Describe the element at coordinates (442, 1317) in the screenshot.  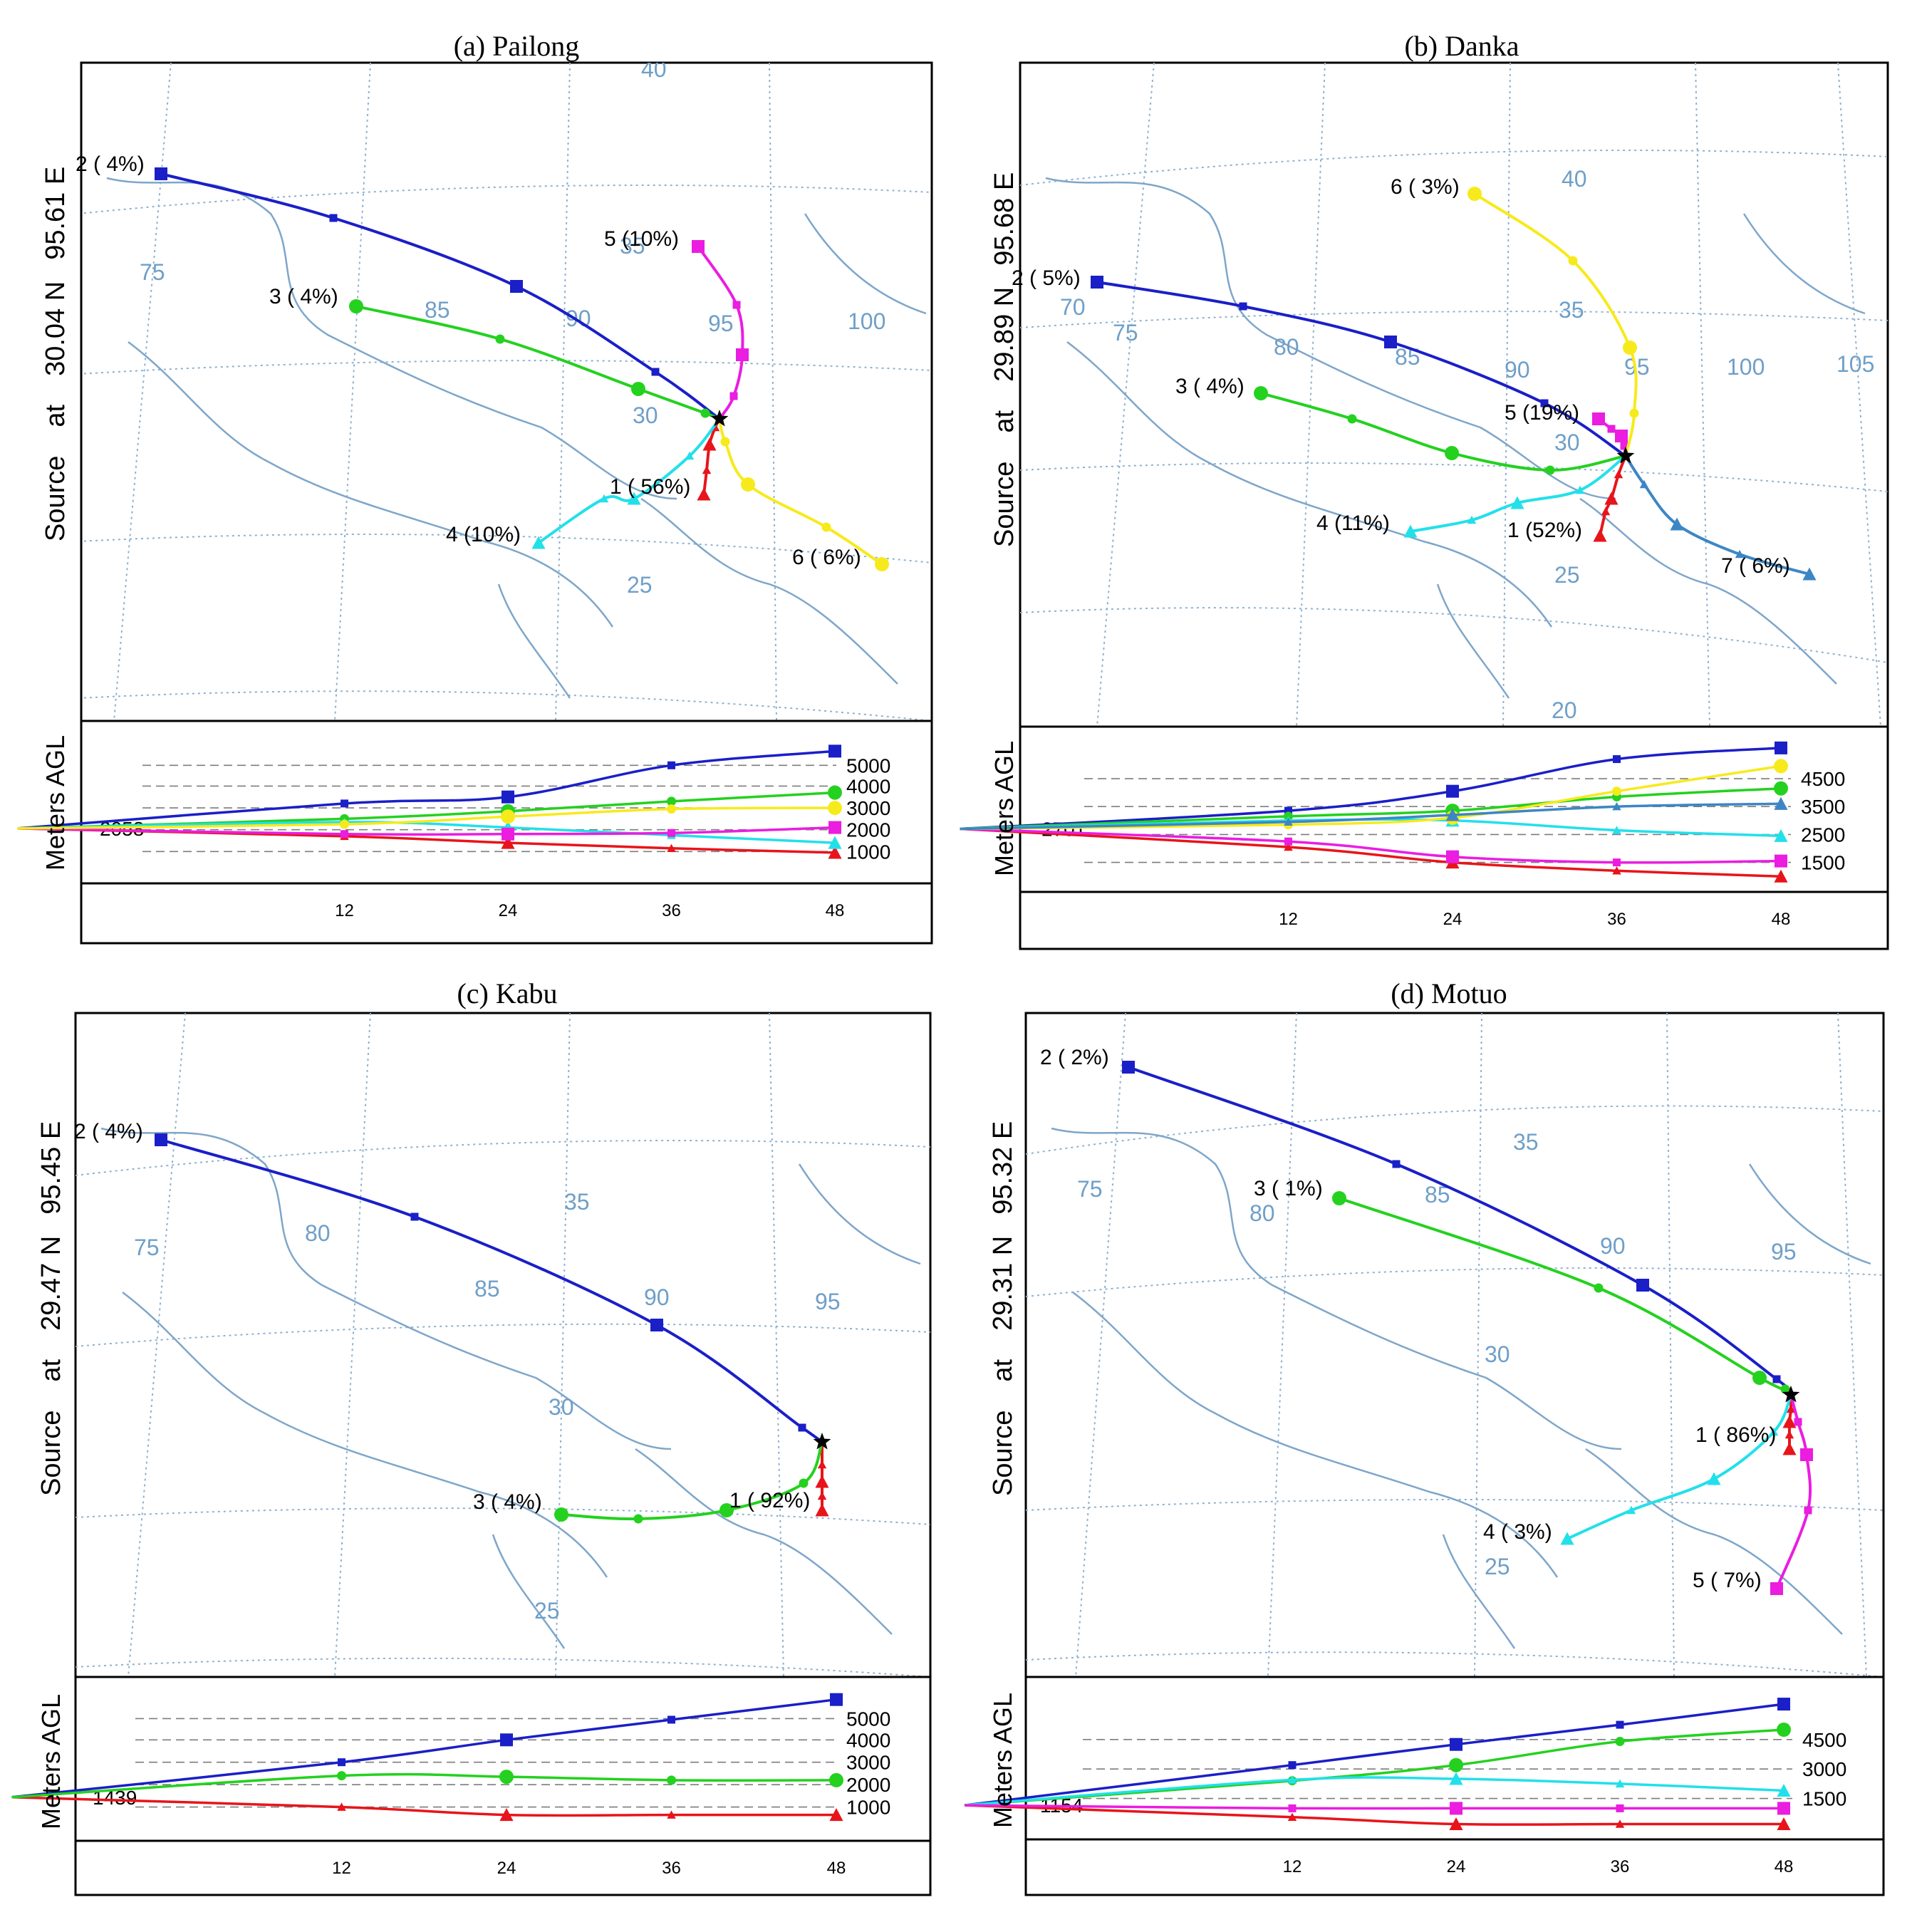
I see `trajectory-labels: 2 ( 4%) 3 ( 4%) 1 ( 92%)` at that location.